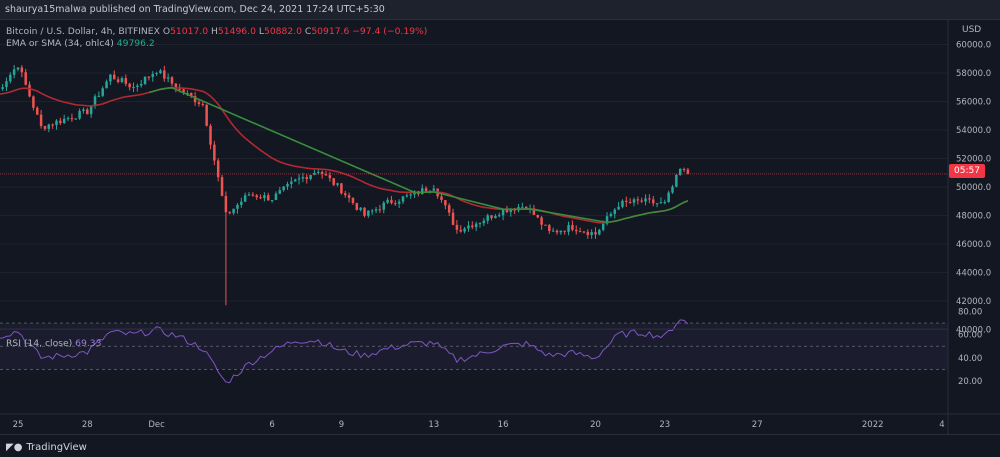 This screenshot has width=1000, height=457. What do you see at coordinates (341, 425) in the screenshot?
I see `time-tick-label: 9` at bounding box center [341, 425].